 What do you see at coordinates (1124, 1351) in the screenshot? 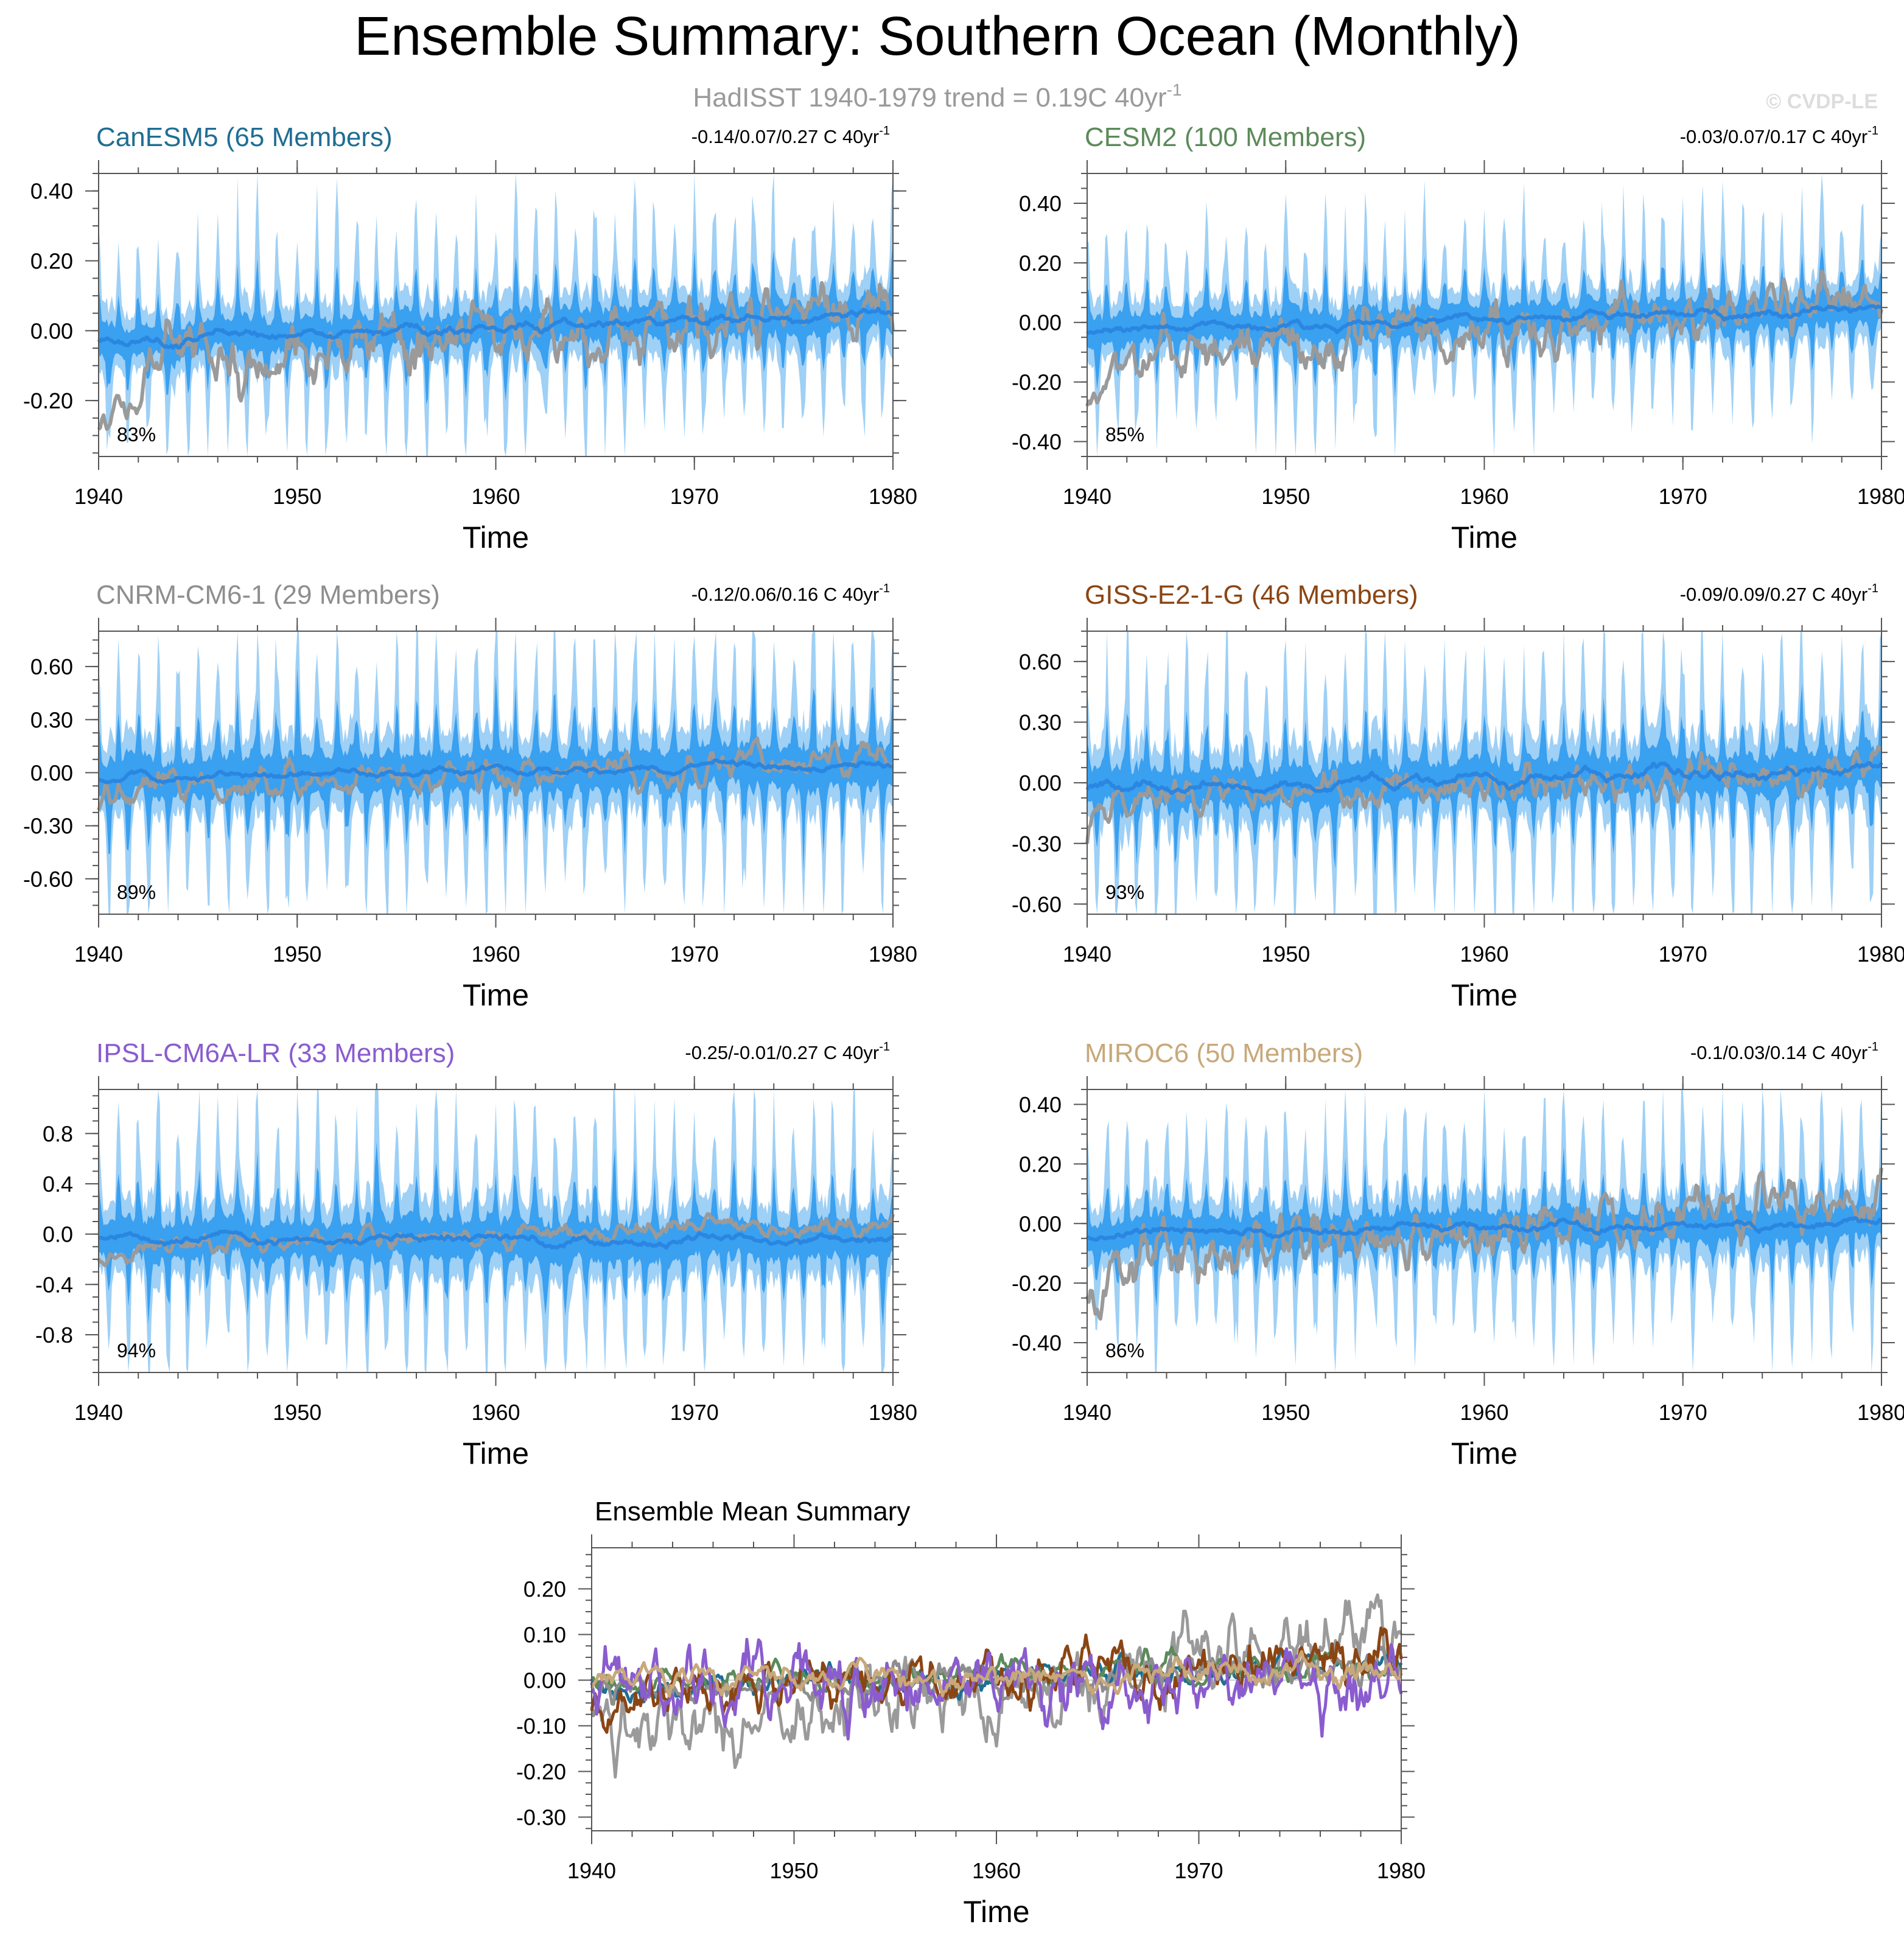
I see `pattern-correlation-label: 86%` at bounding box center [1124, 1351].